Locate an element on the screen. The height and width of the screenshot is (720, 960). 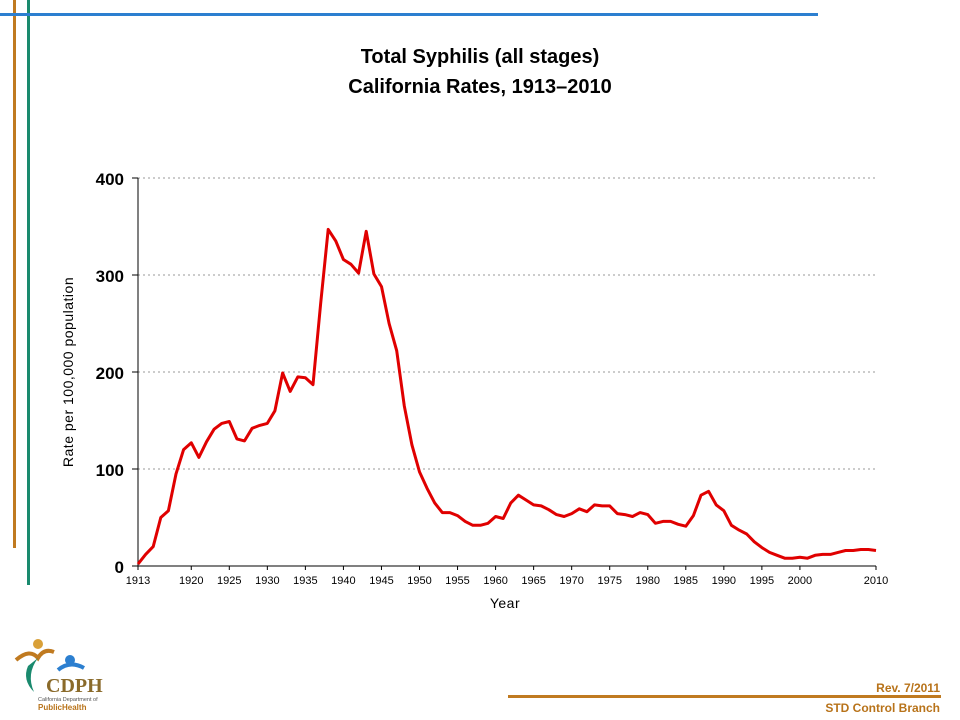
x-tick-label-1995: 1995 is located at coordinates (762, 581).